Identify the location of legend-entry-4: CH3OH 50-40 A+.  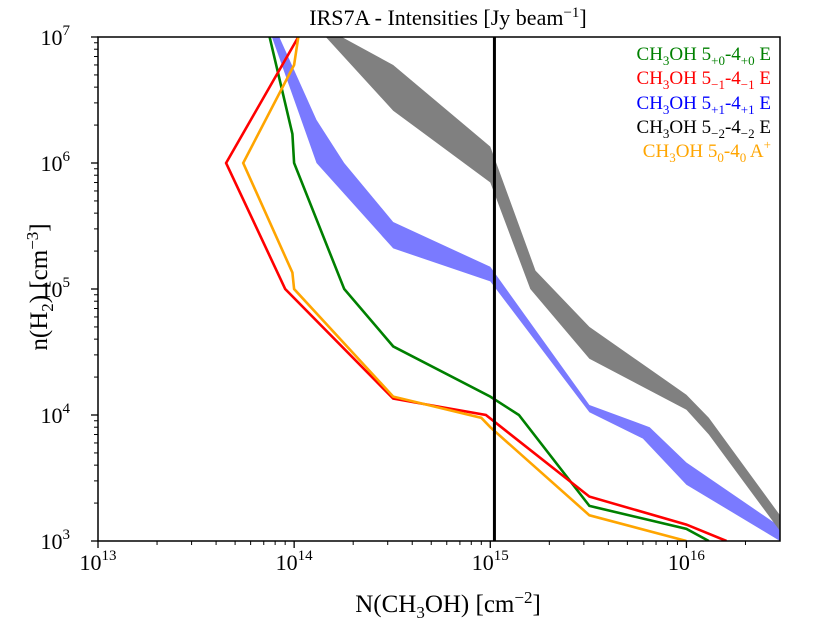
(707, 151).